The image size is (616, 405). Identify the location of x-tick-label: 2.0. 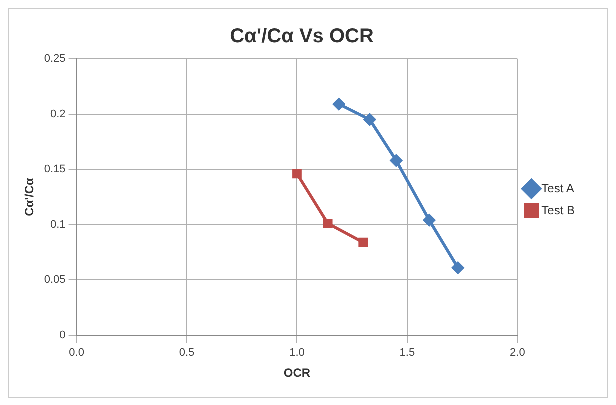
(518, 353).